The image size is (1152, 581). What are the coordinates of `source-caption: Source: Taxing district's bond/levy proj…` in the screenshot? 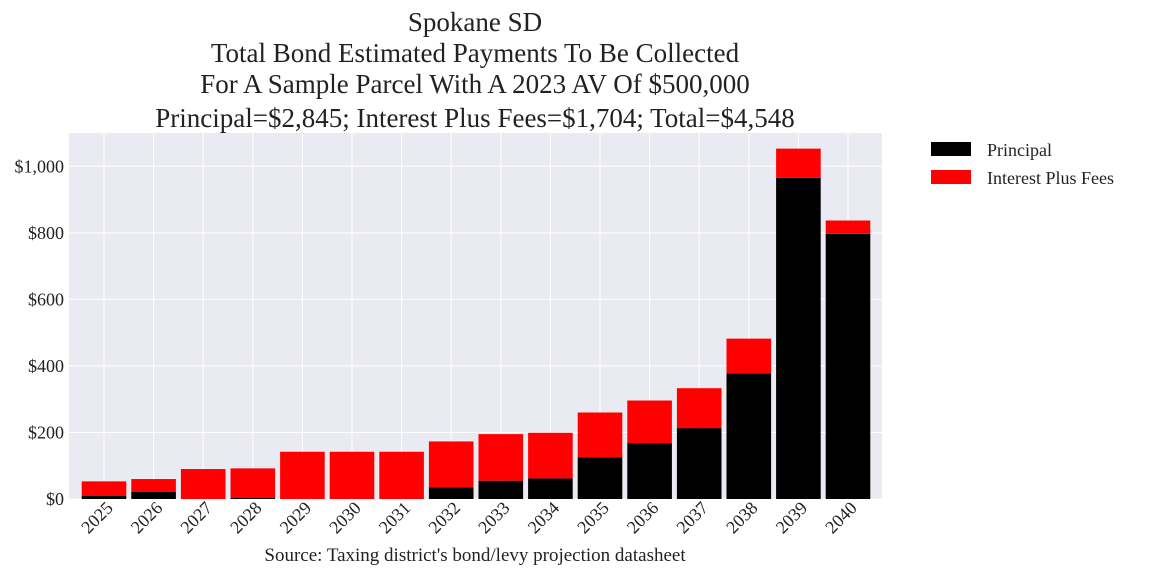 It's located at (475, 555).